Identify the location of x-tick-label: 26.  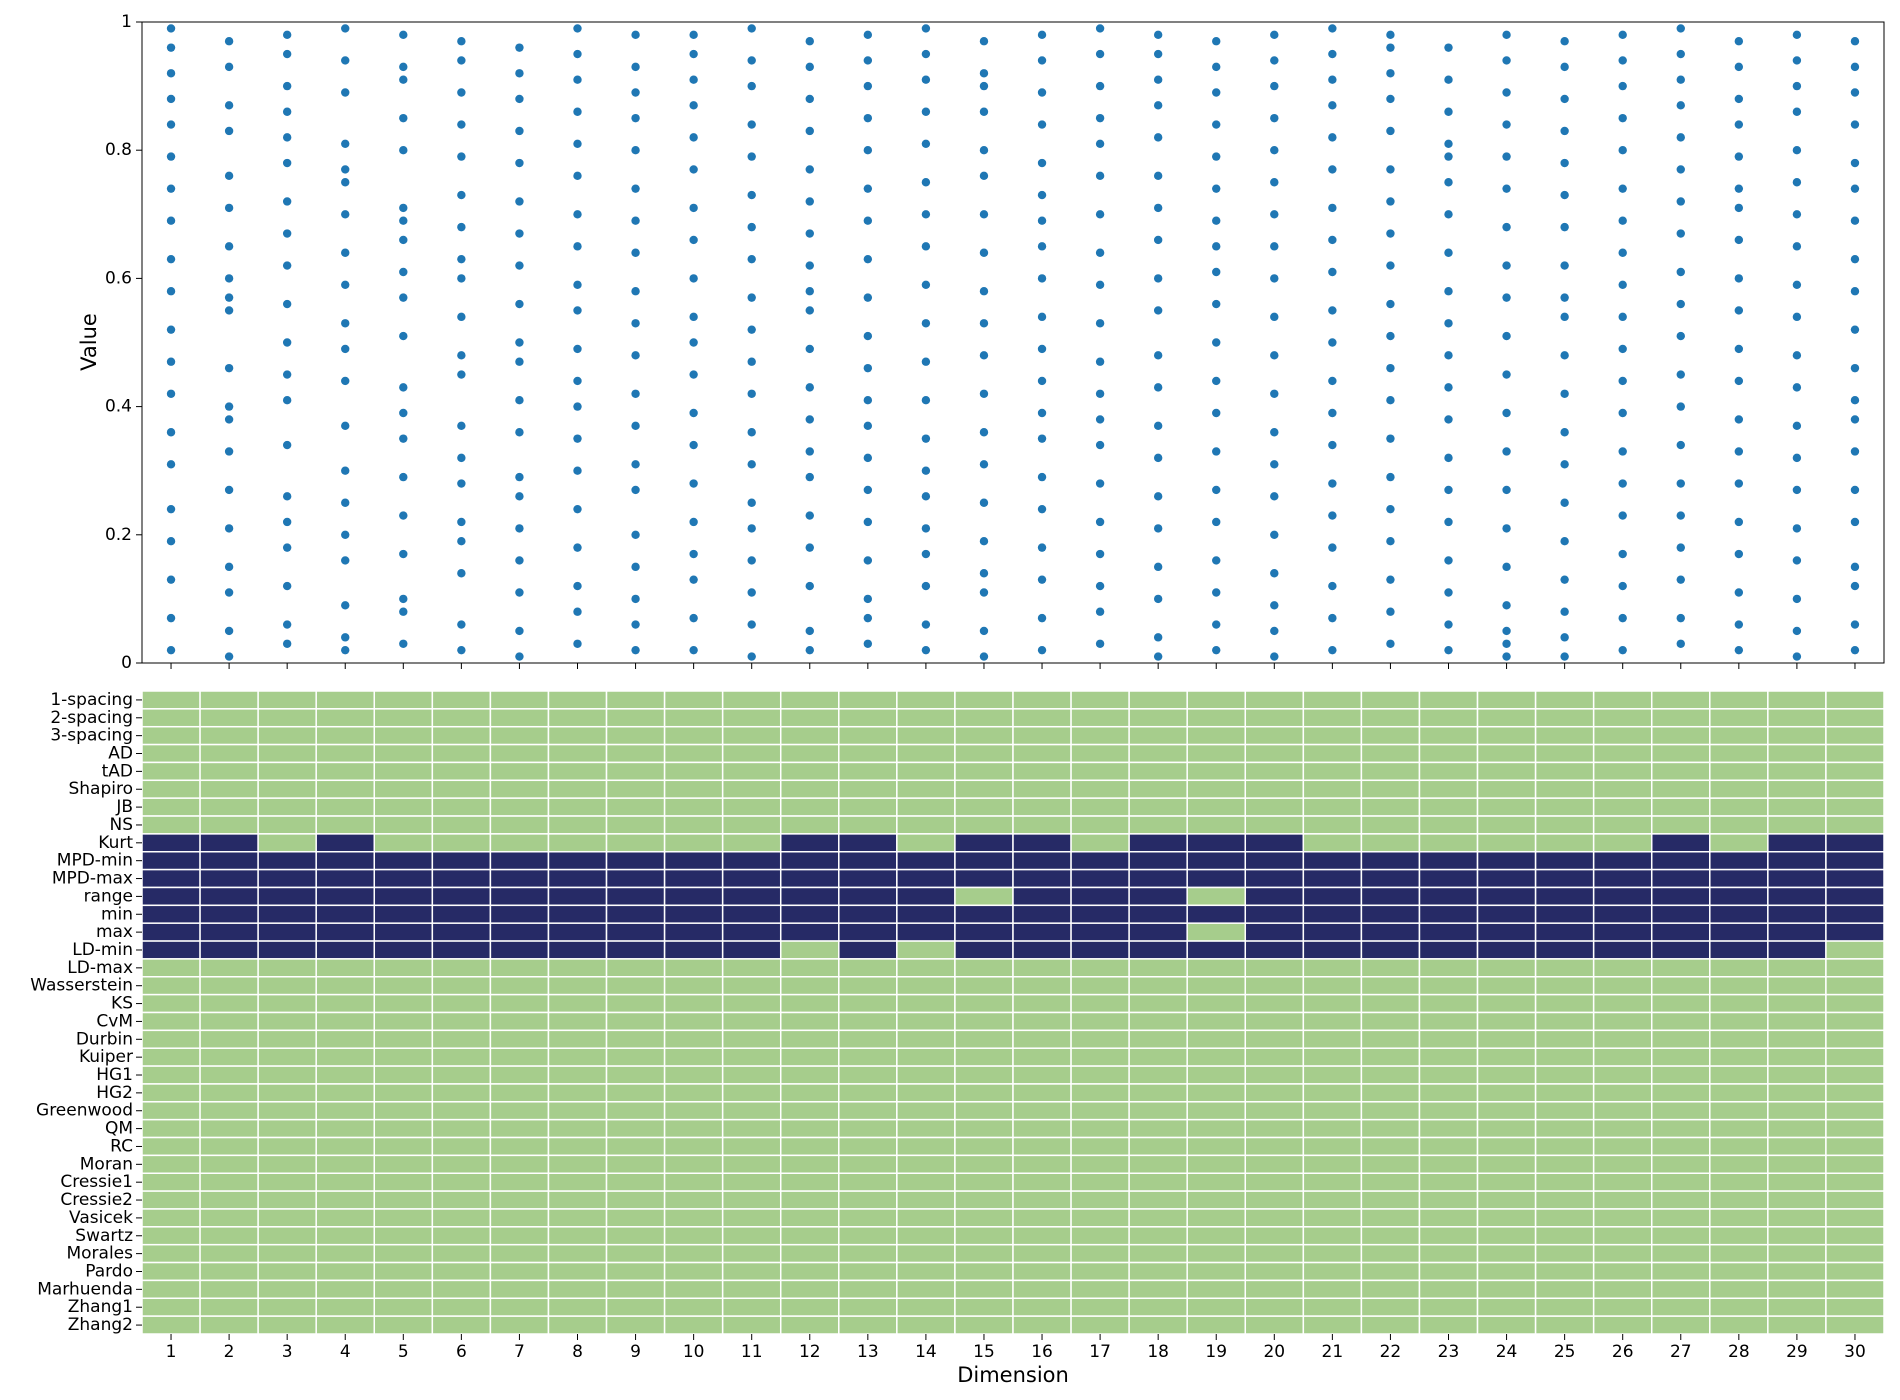
(1623, 1352).